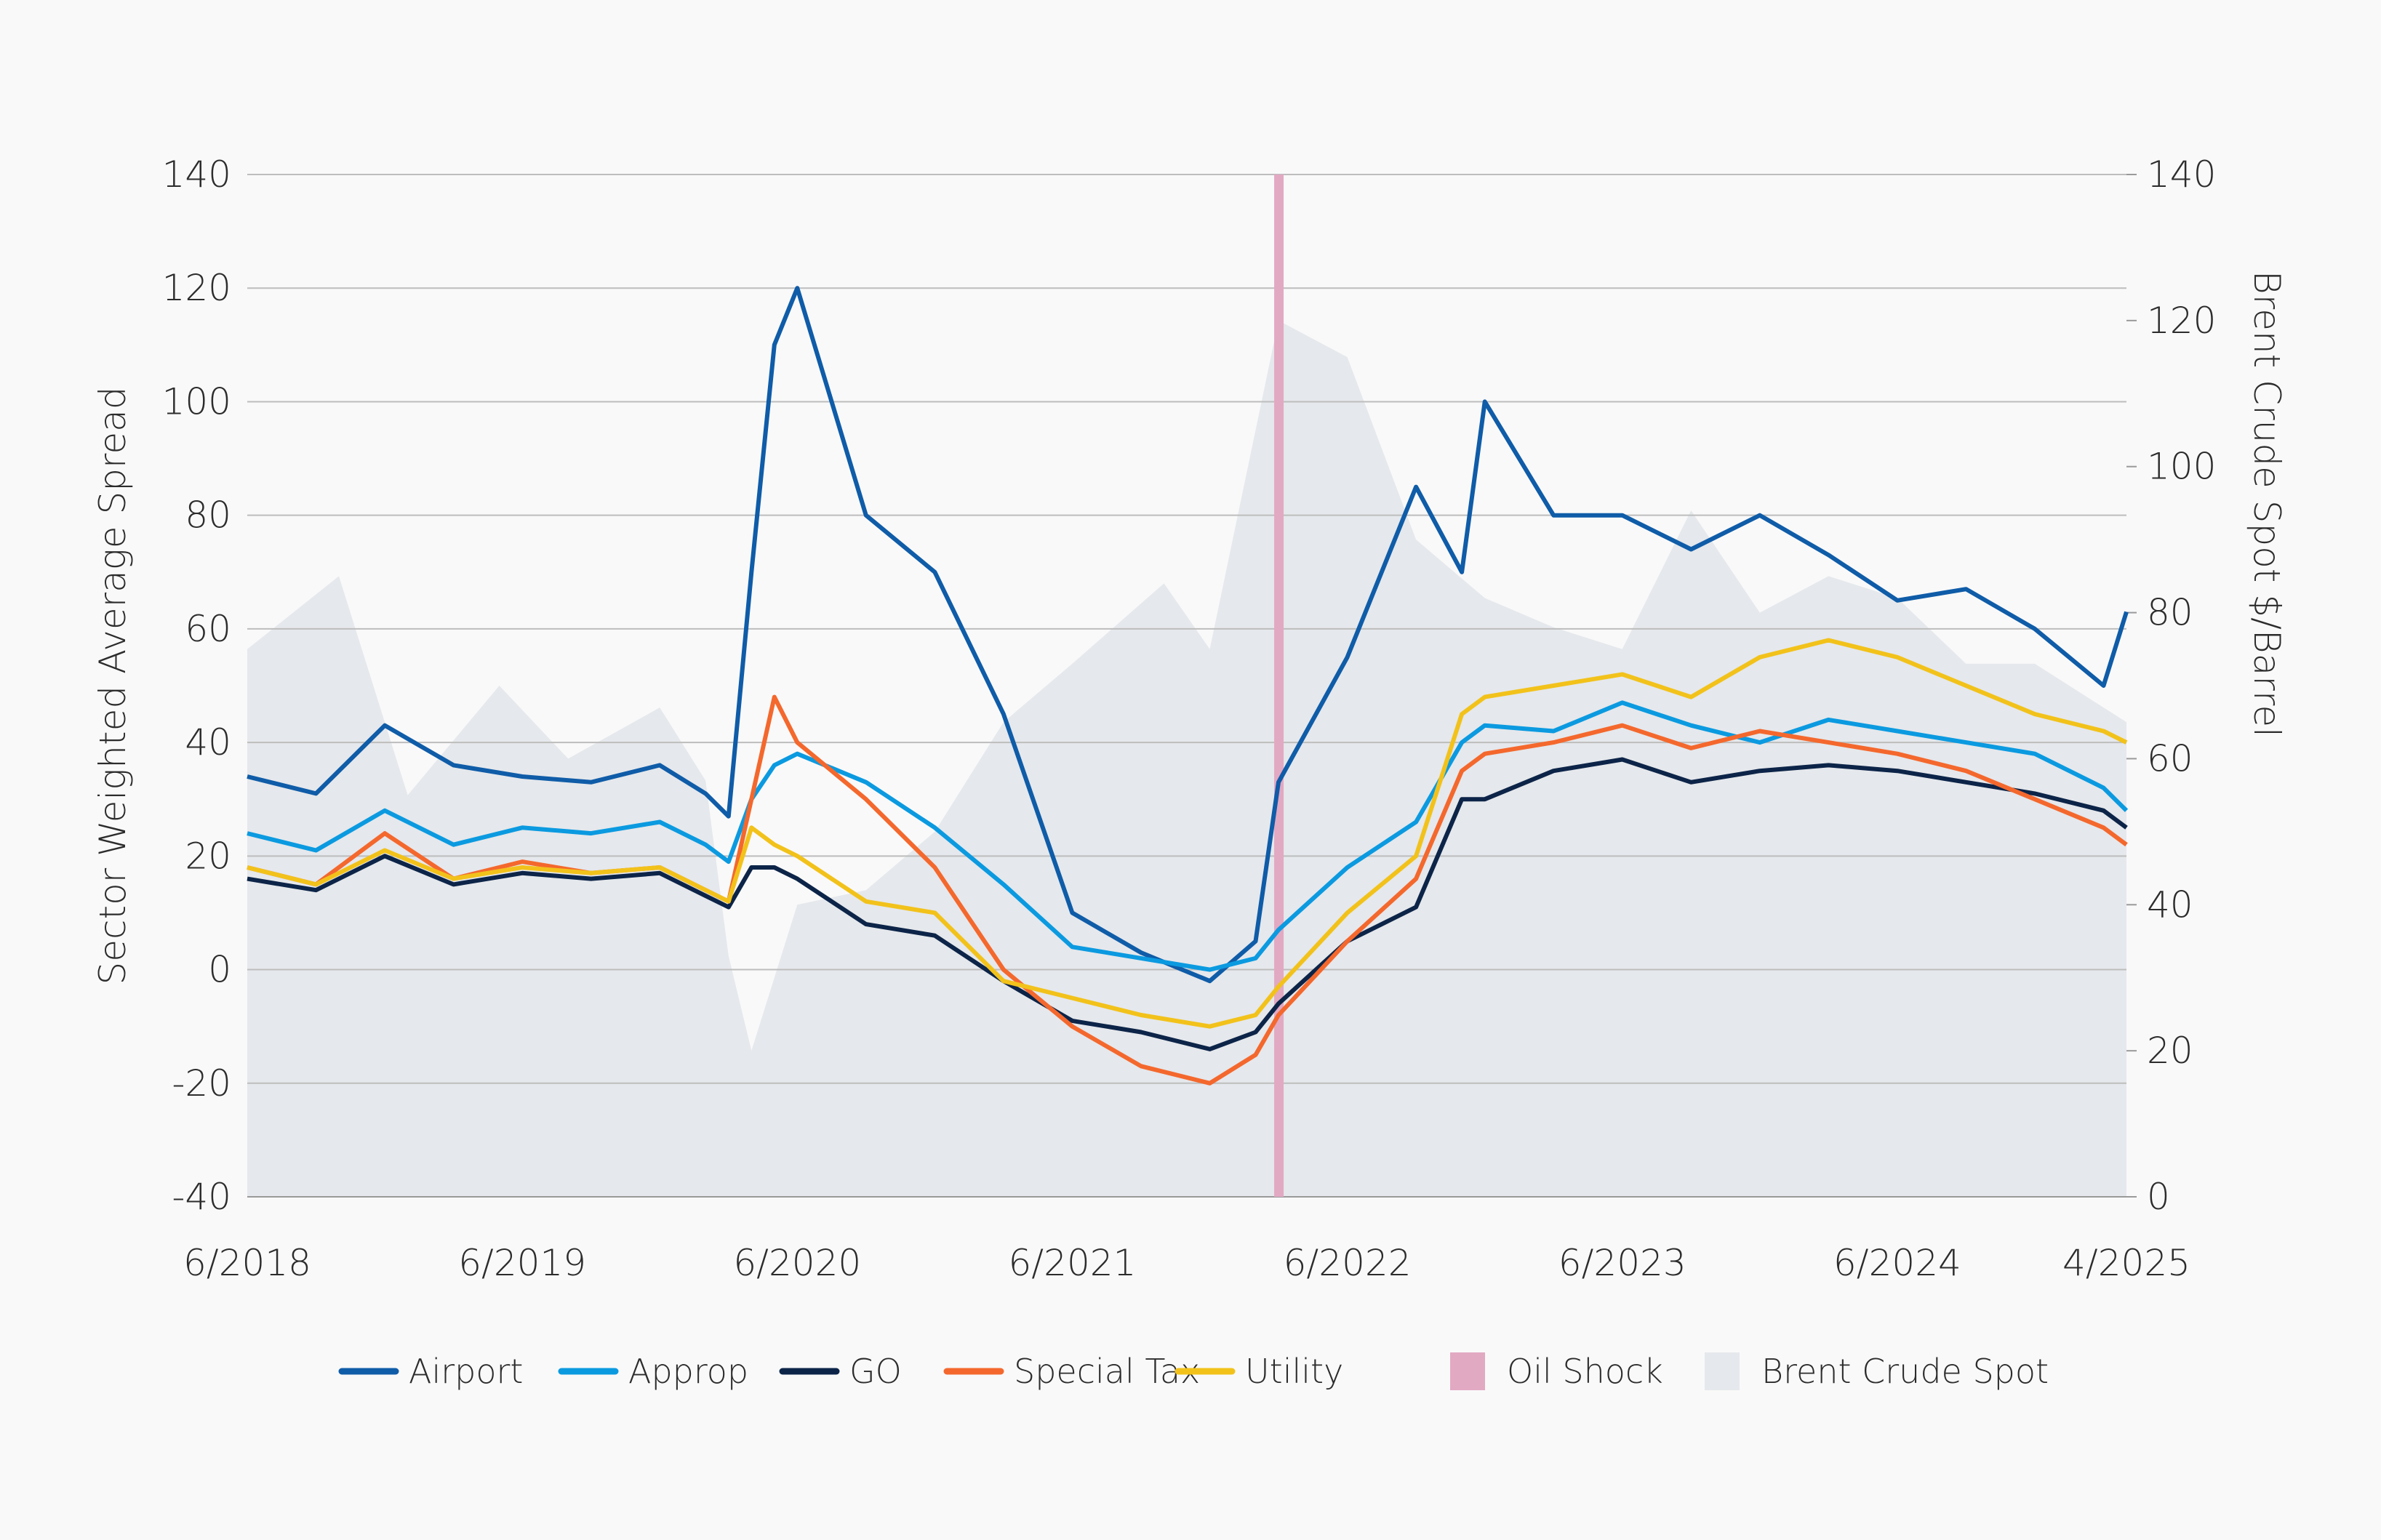 This screenshot has height=1540, width=2381. I want to click on x-tick-label: 4/2025, so click(2126, 1263).